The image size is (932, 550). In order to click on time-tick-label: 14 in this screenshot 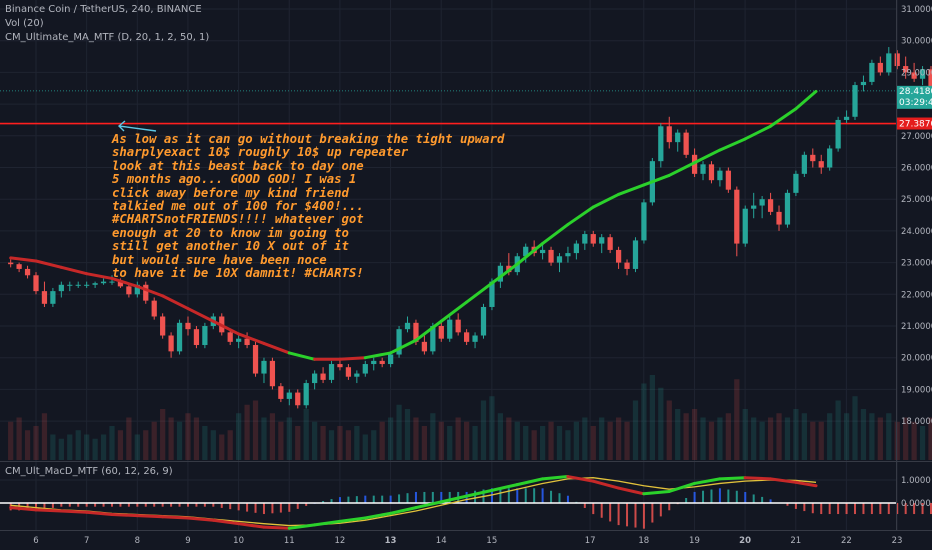, I will do `click(441, 541)`.